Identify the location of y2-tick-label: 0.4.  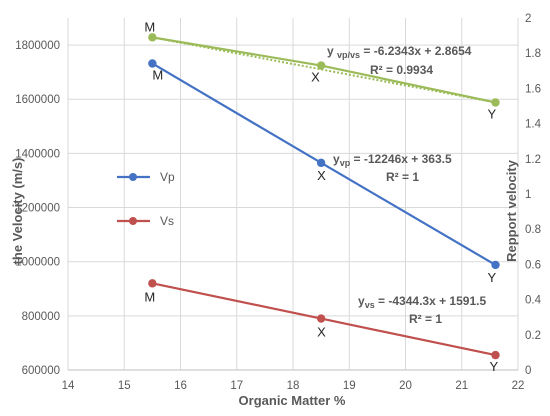
(533, 301).